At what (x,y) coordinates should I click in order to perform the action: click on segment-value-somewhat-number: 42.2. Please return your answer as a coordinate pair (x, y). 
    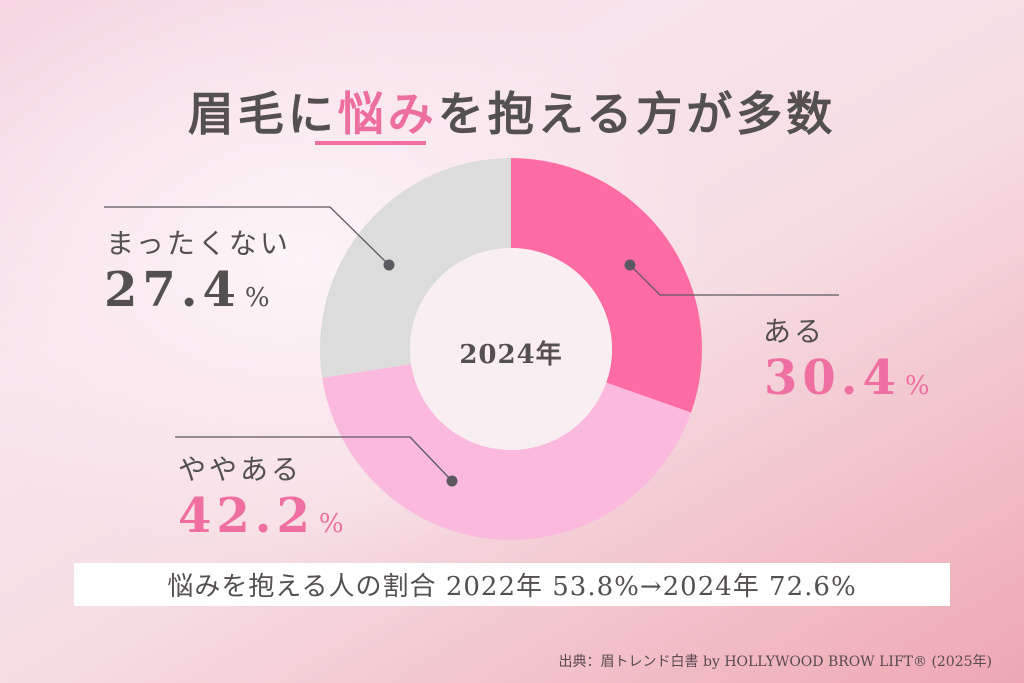
    Looking at the image, I should click on (246, 516).